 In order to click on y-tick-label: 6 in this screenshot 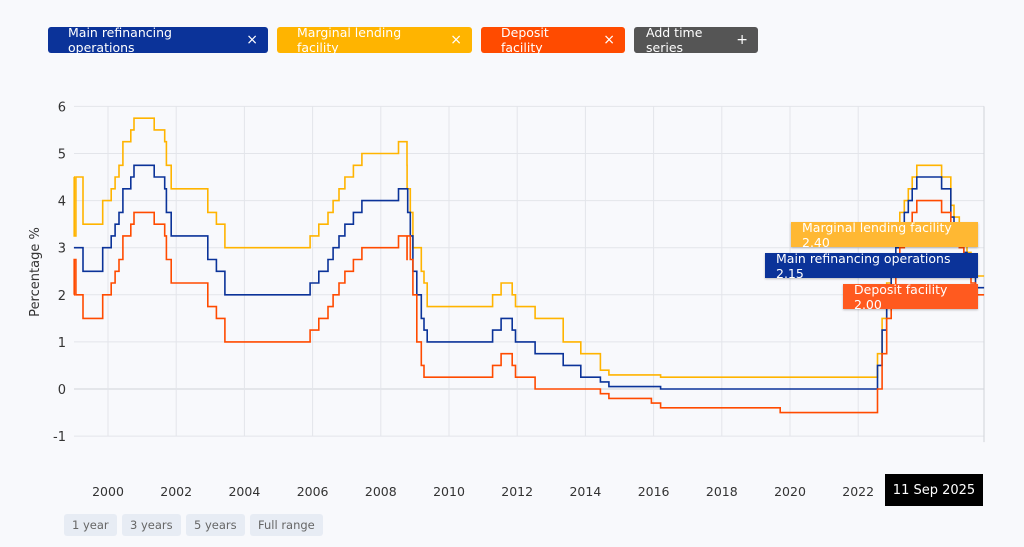, I will do `click(62, 107)`.